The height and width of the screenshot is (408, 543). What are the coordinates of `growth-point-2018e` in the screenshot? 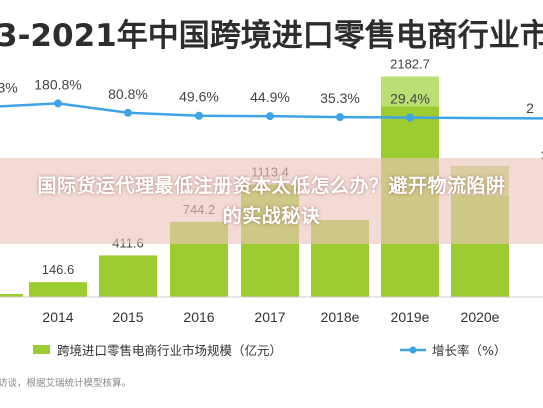 It's located at (340, 117).